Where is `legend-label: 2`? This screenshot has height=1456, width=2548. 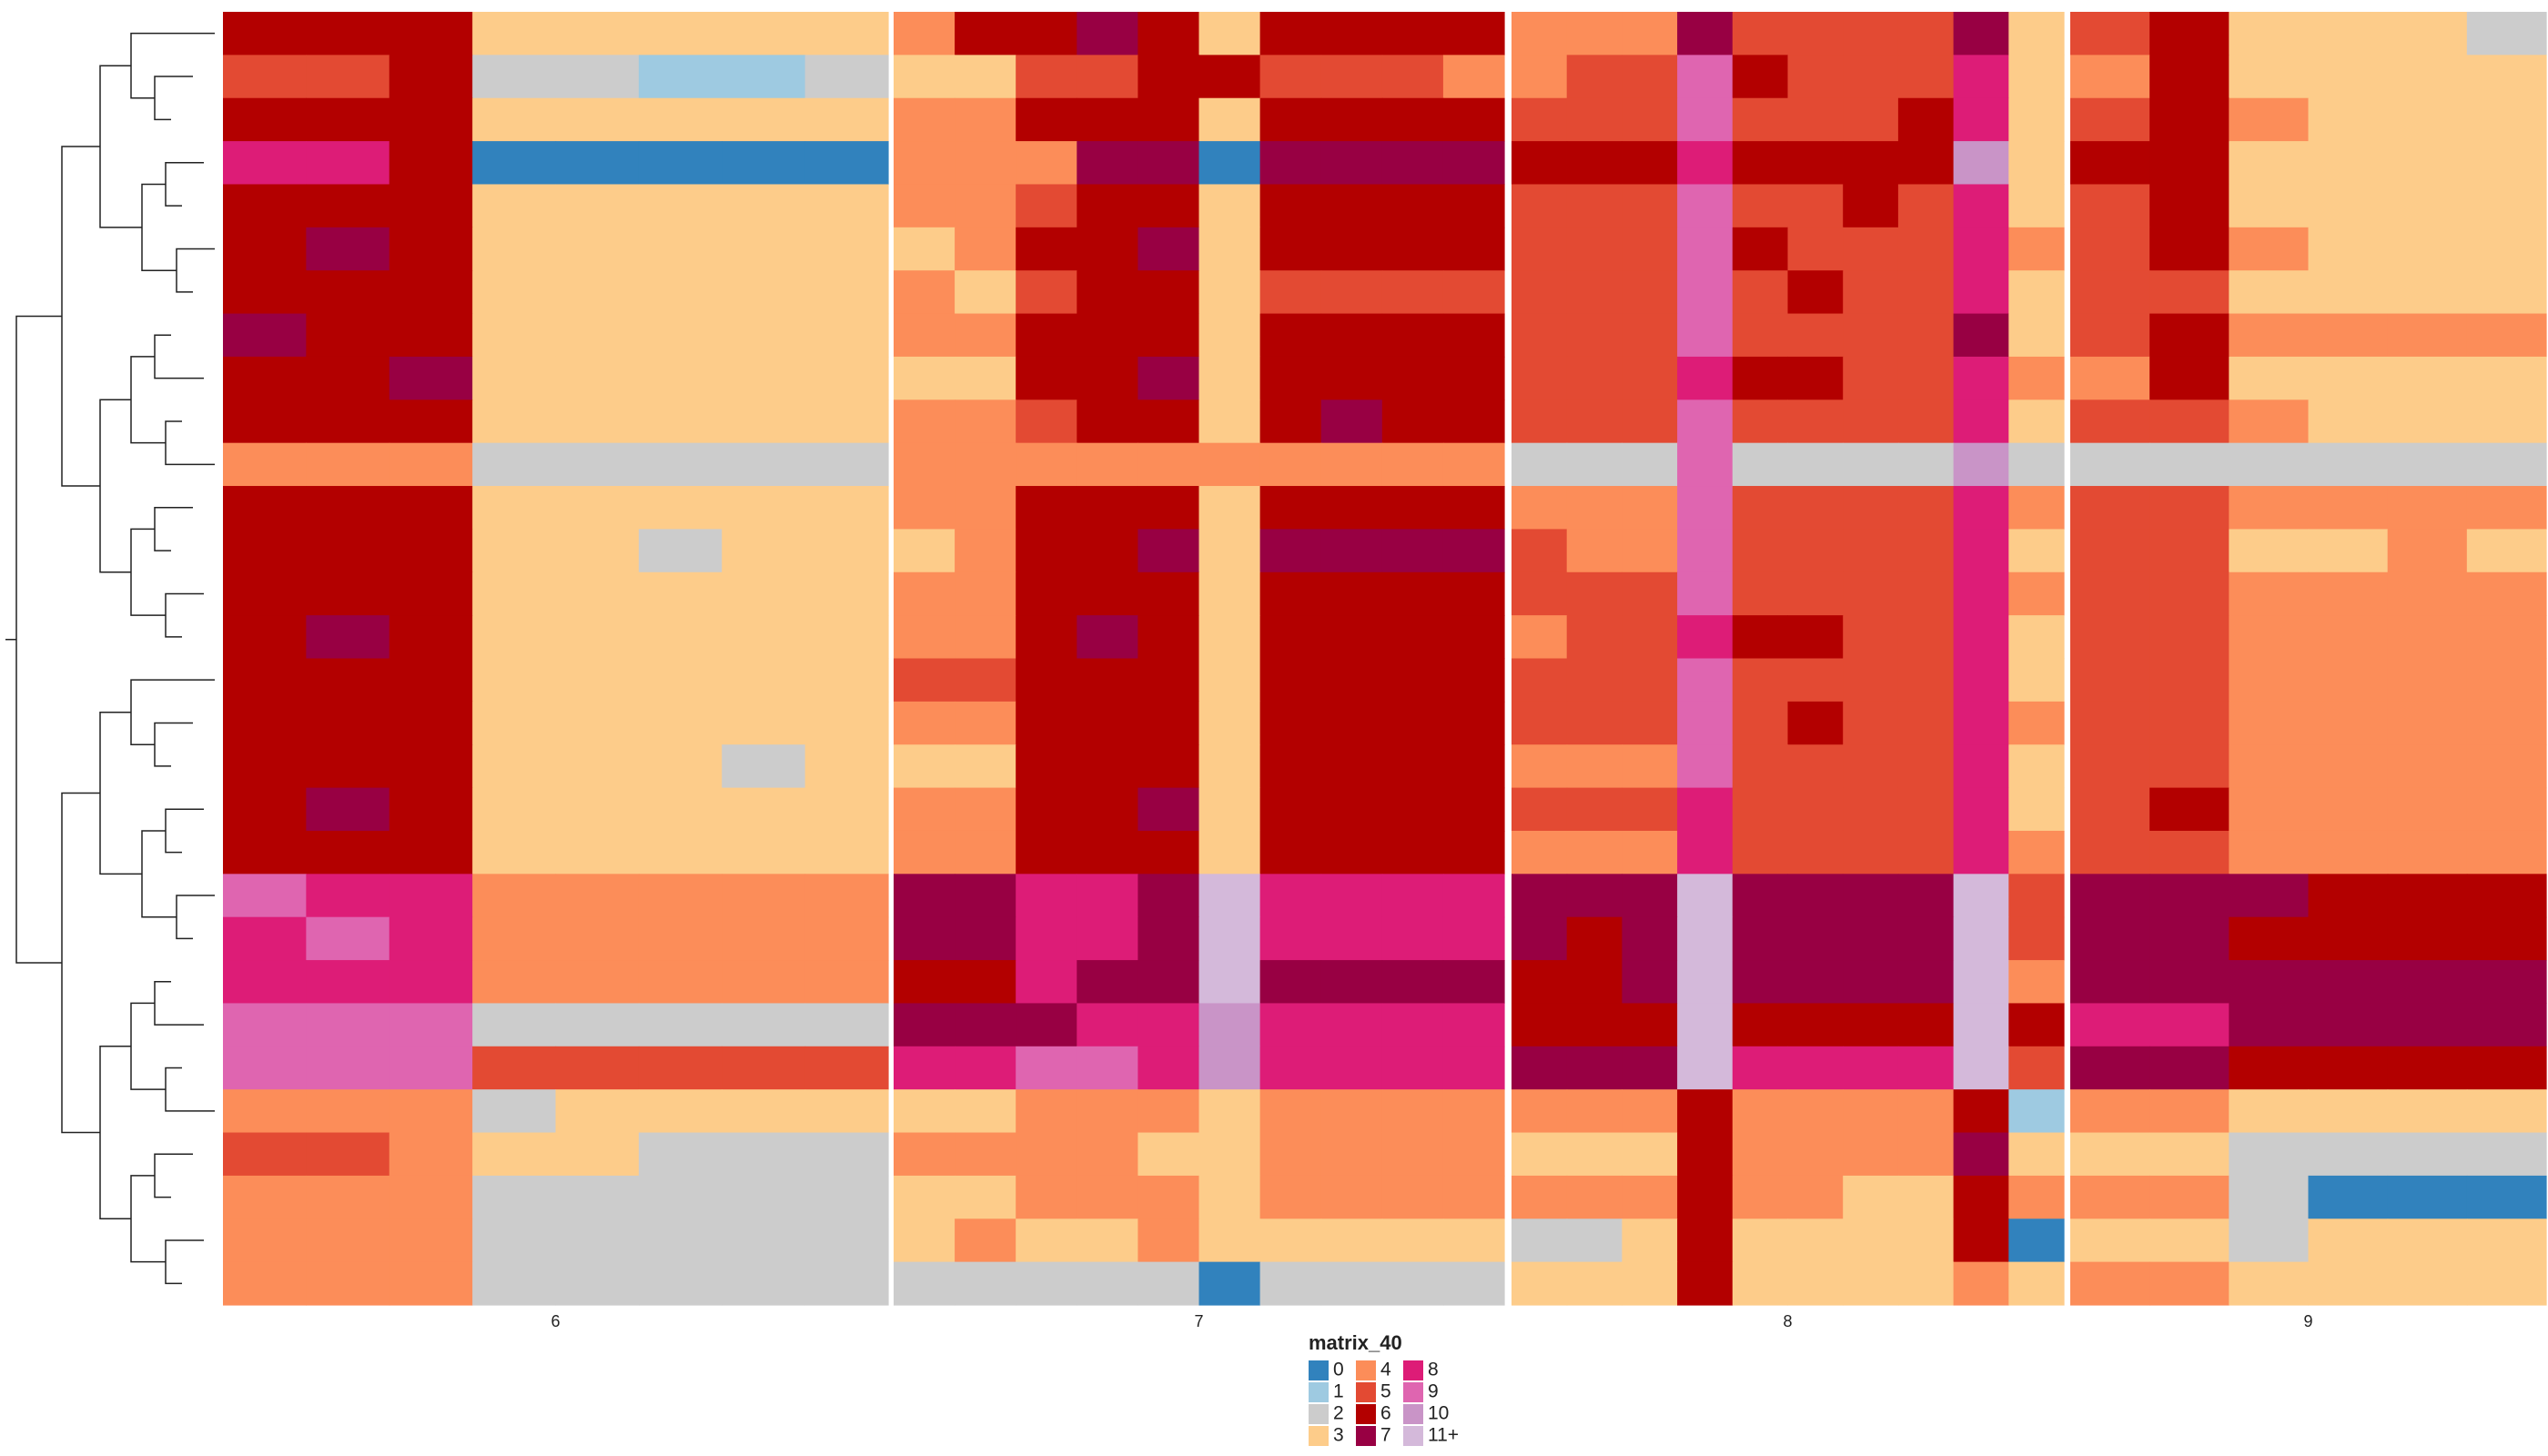
legend-label: 2 is located at coordinates (1339, 1414).